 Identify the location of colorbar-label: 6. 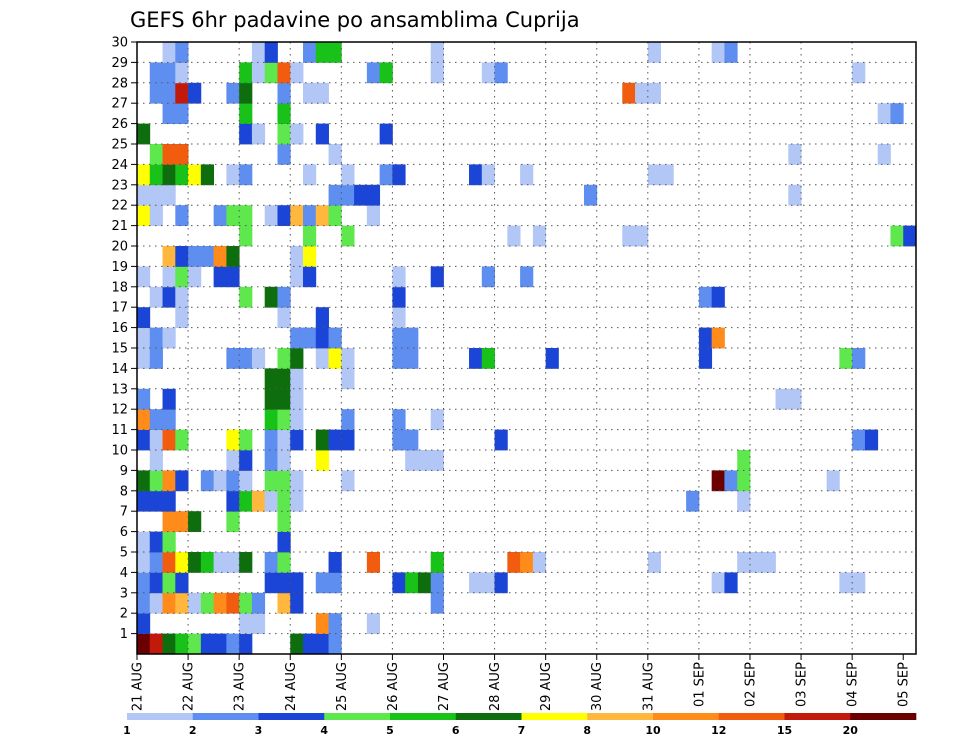
(456, 730).